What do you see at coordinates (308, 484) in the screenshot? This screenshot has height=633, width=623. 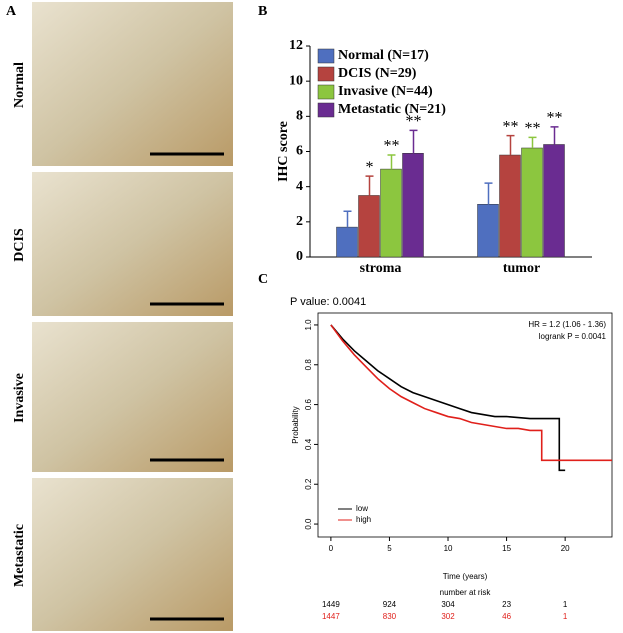 I see `y-tick-label: 0.2` at bounding box center [308, 484].